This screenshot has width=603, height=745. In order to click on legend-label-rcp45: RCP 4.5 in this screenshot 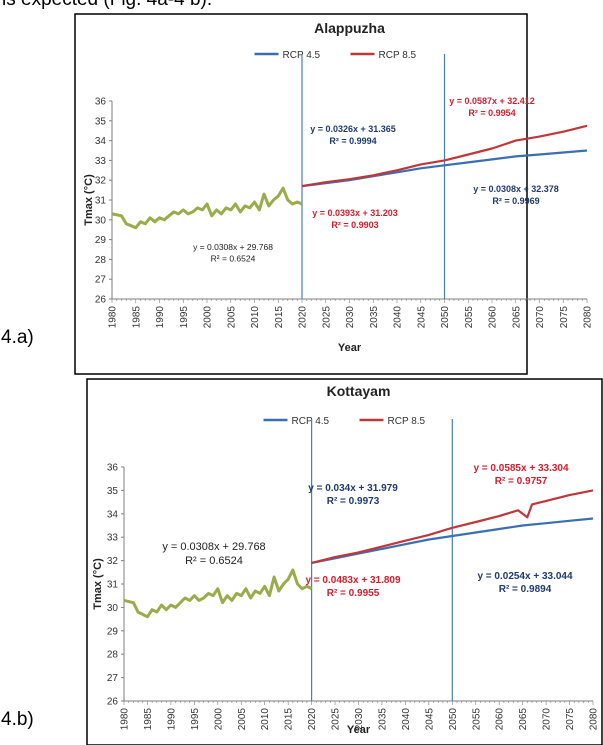, I will do `click(311, 421)`.